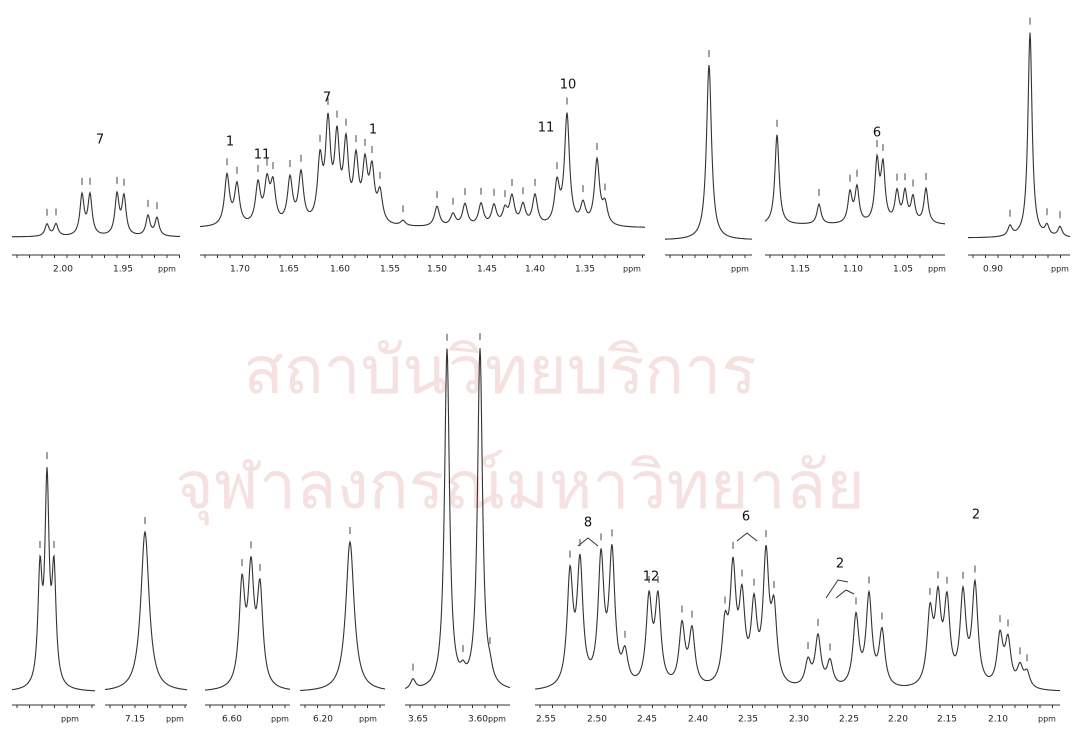 This screenshot has width=1072, height=739. I want to click on tick-label: 0.90, so click(993, 270).